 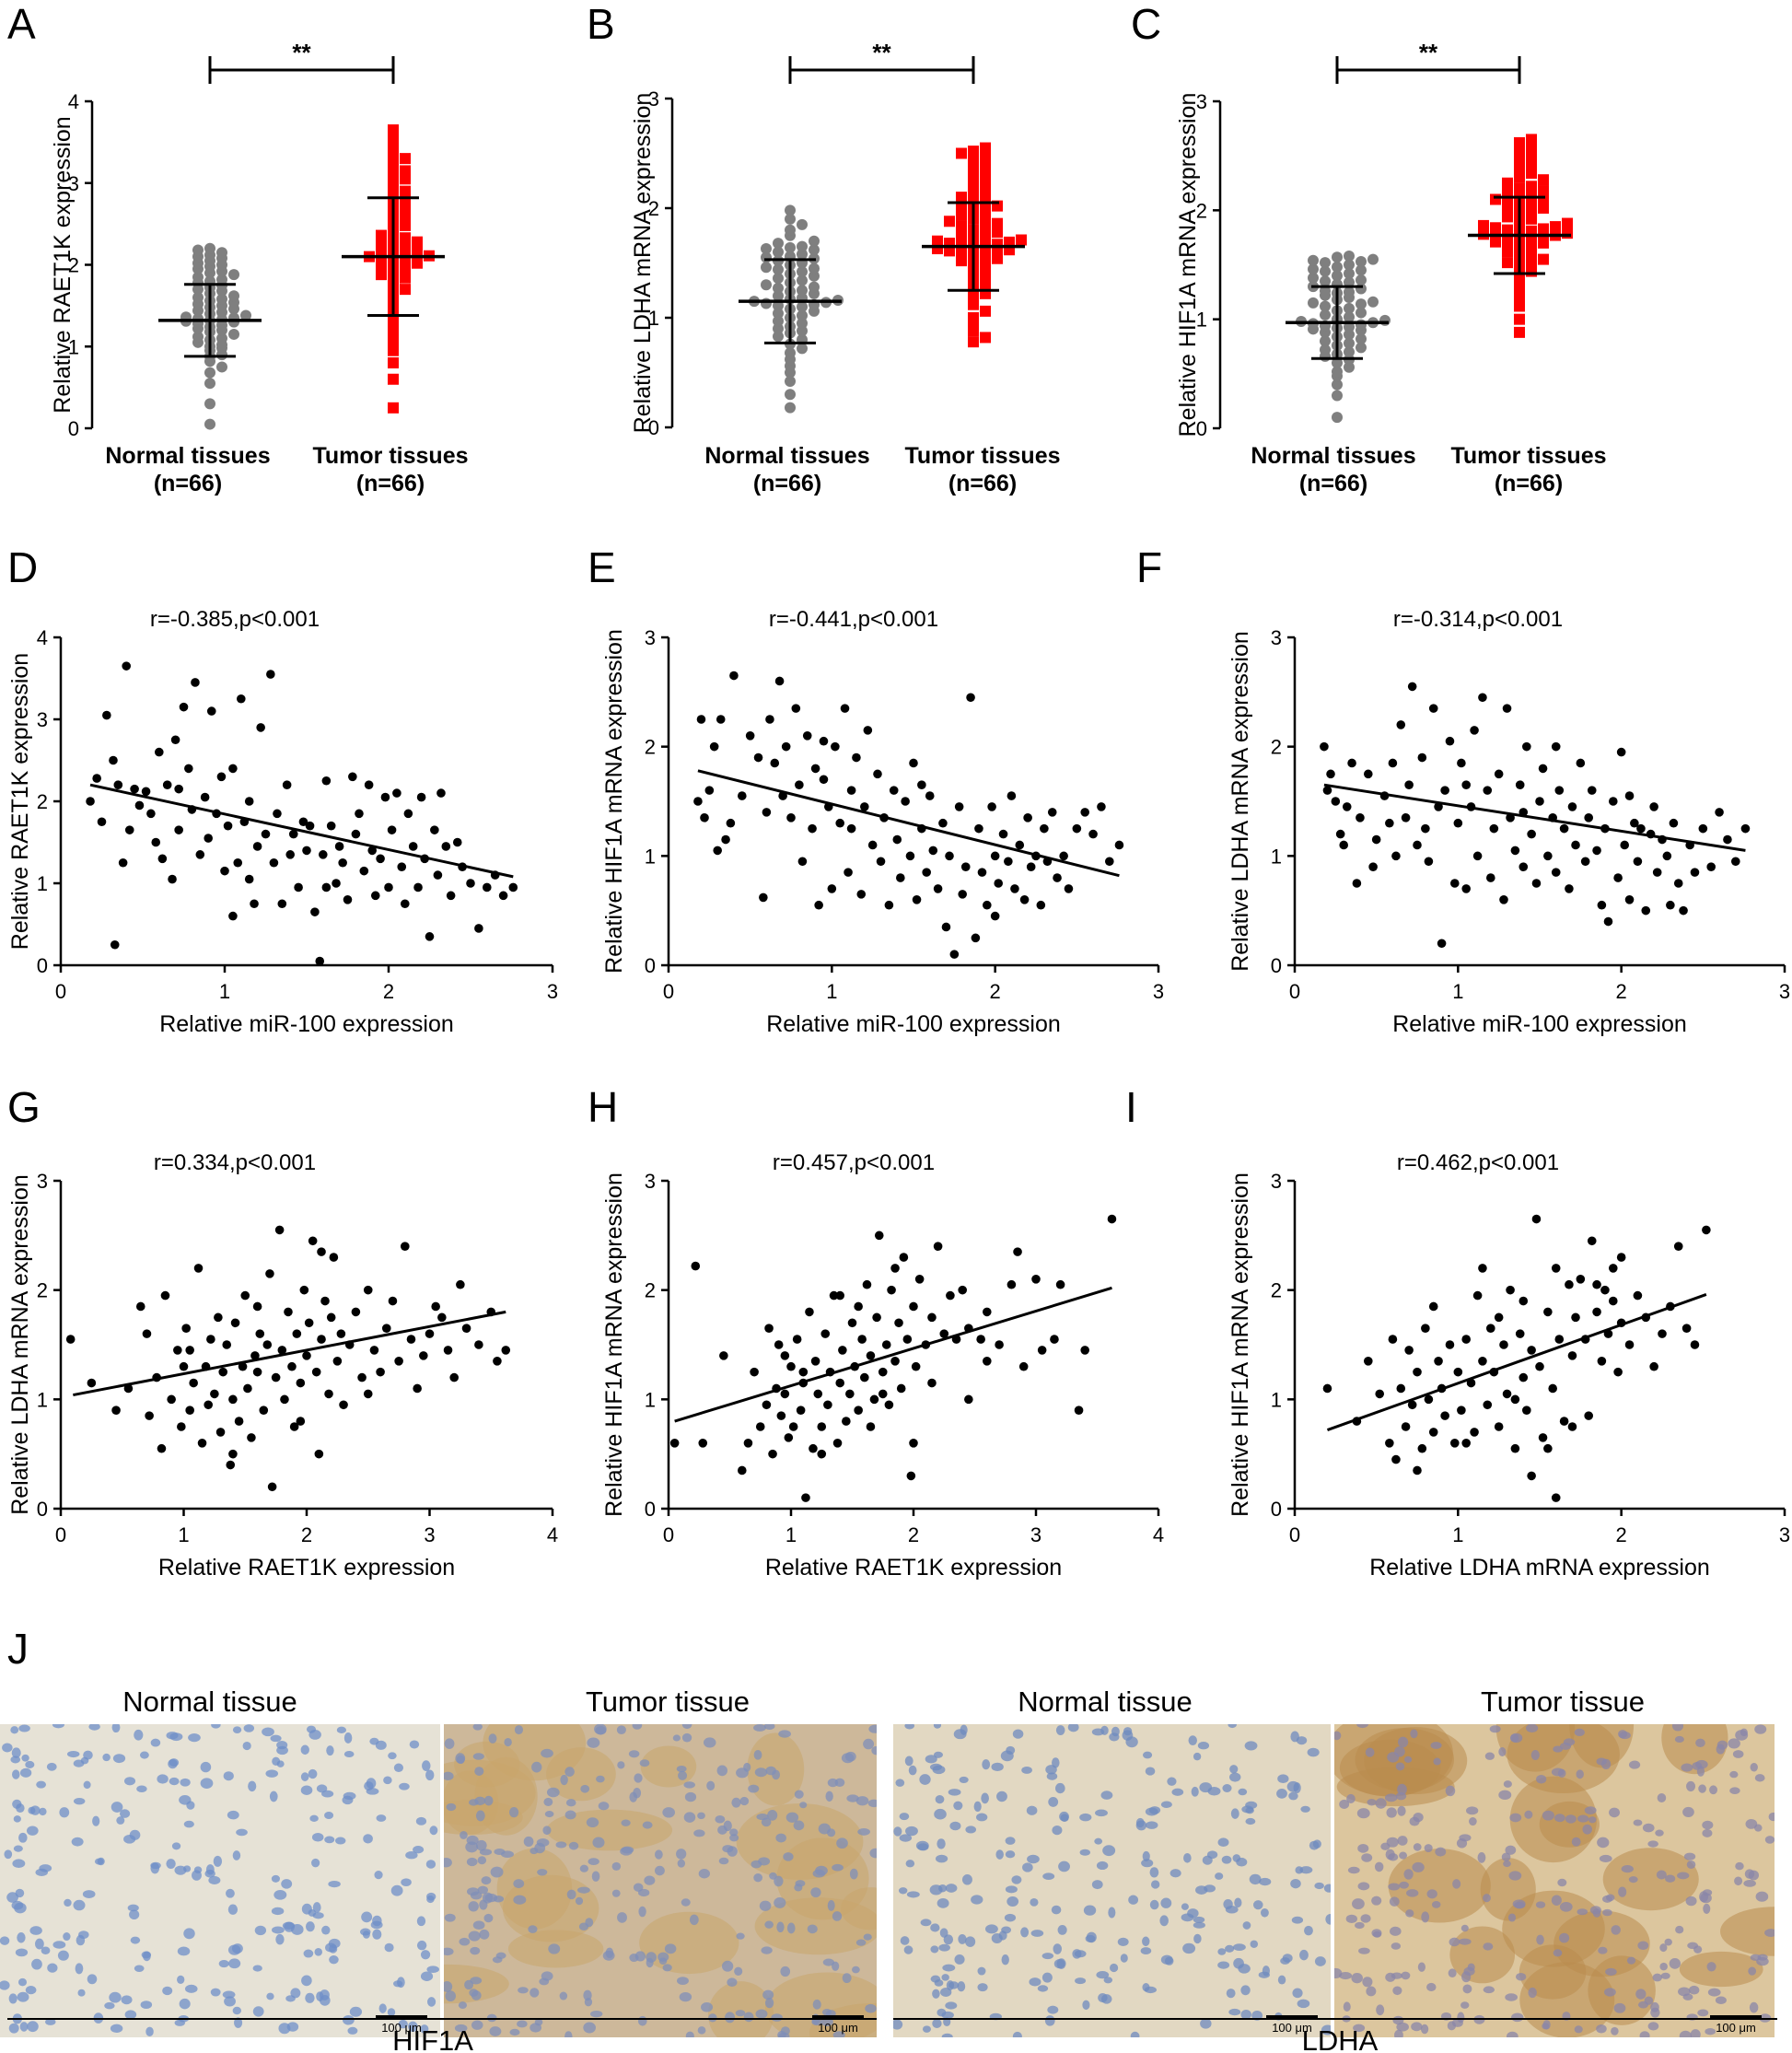 I want to click on cell-texture, so click(x=660, y=1881).